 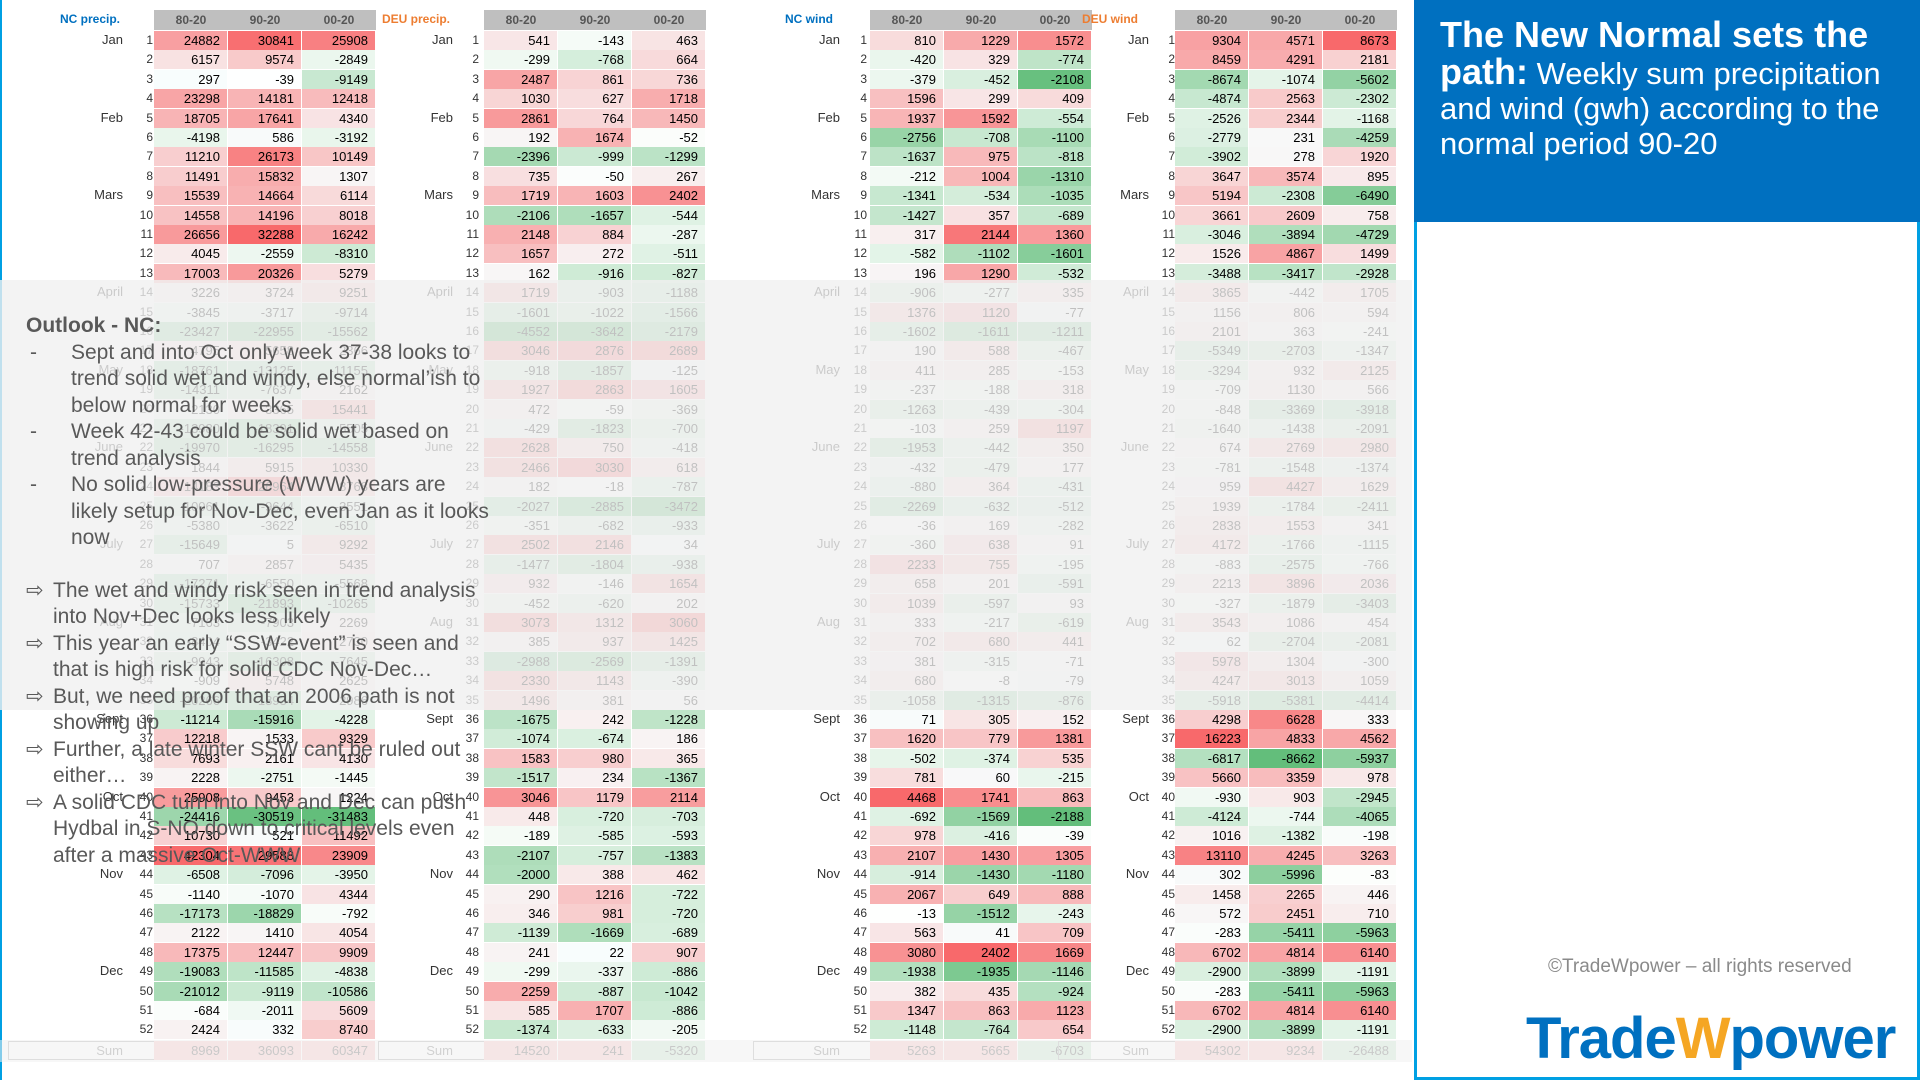 What do you see at coordinates (146, 816) in the screenshot?
I see `week-number: 41` at bounding box center [146, 816].